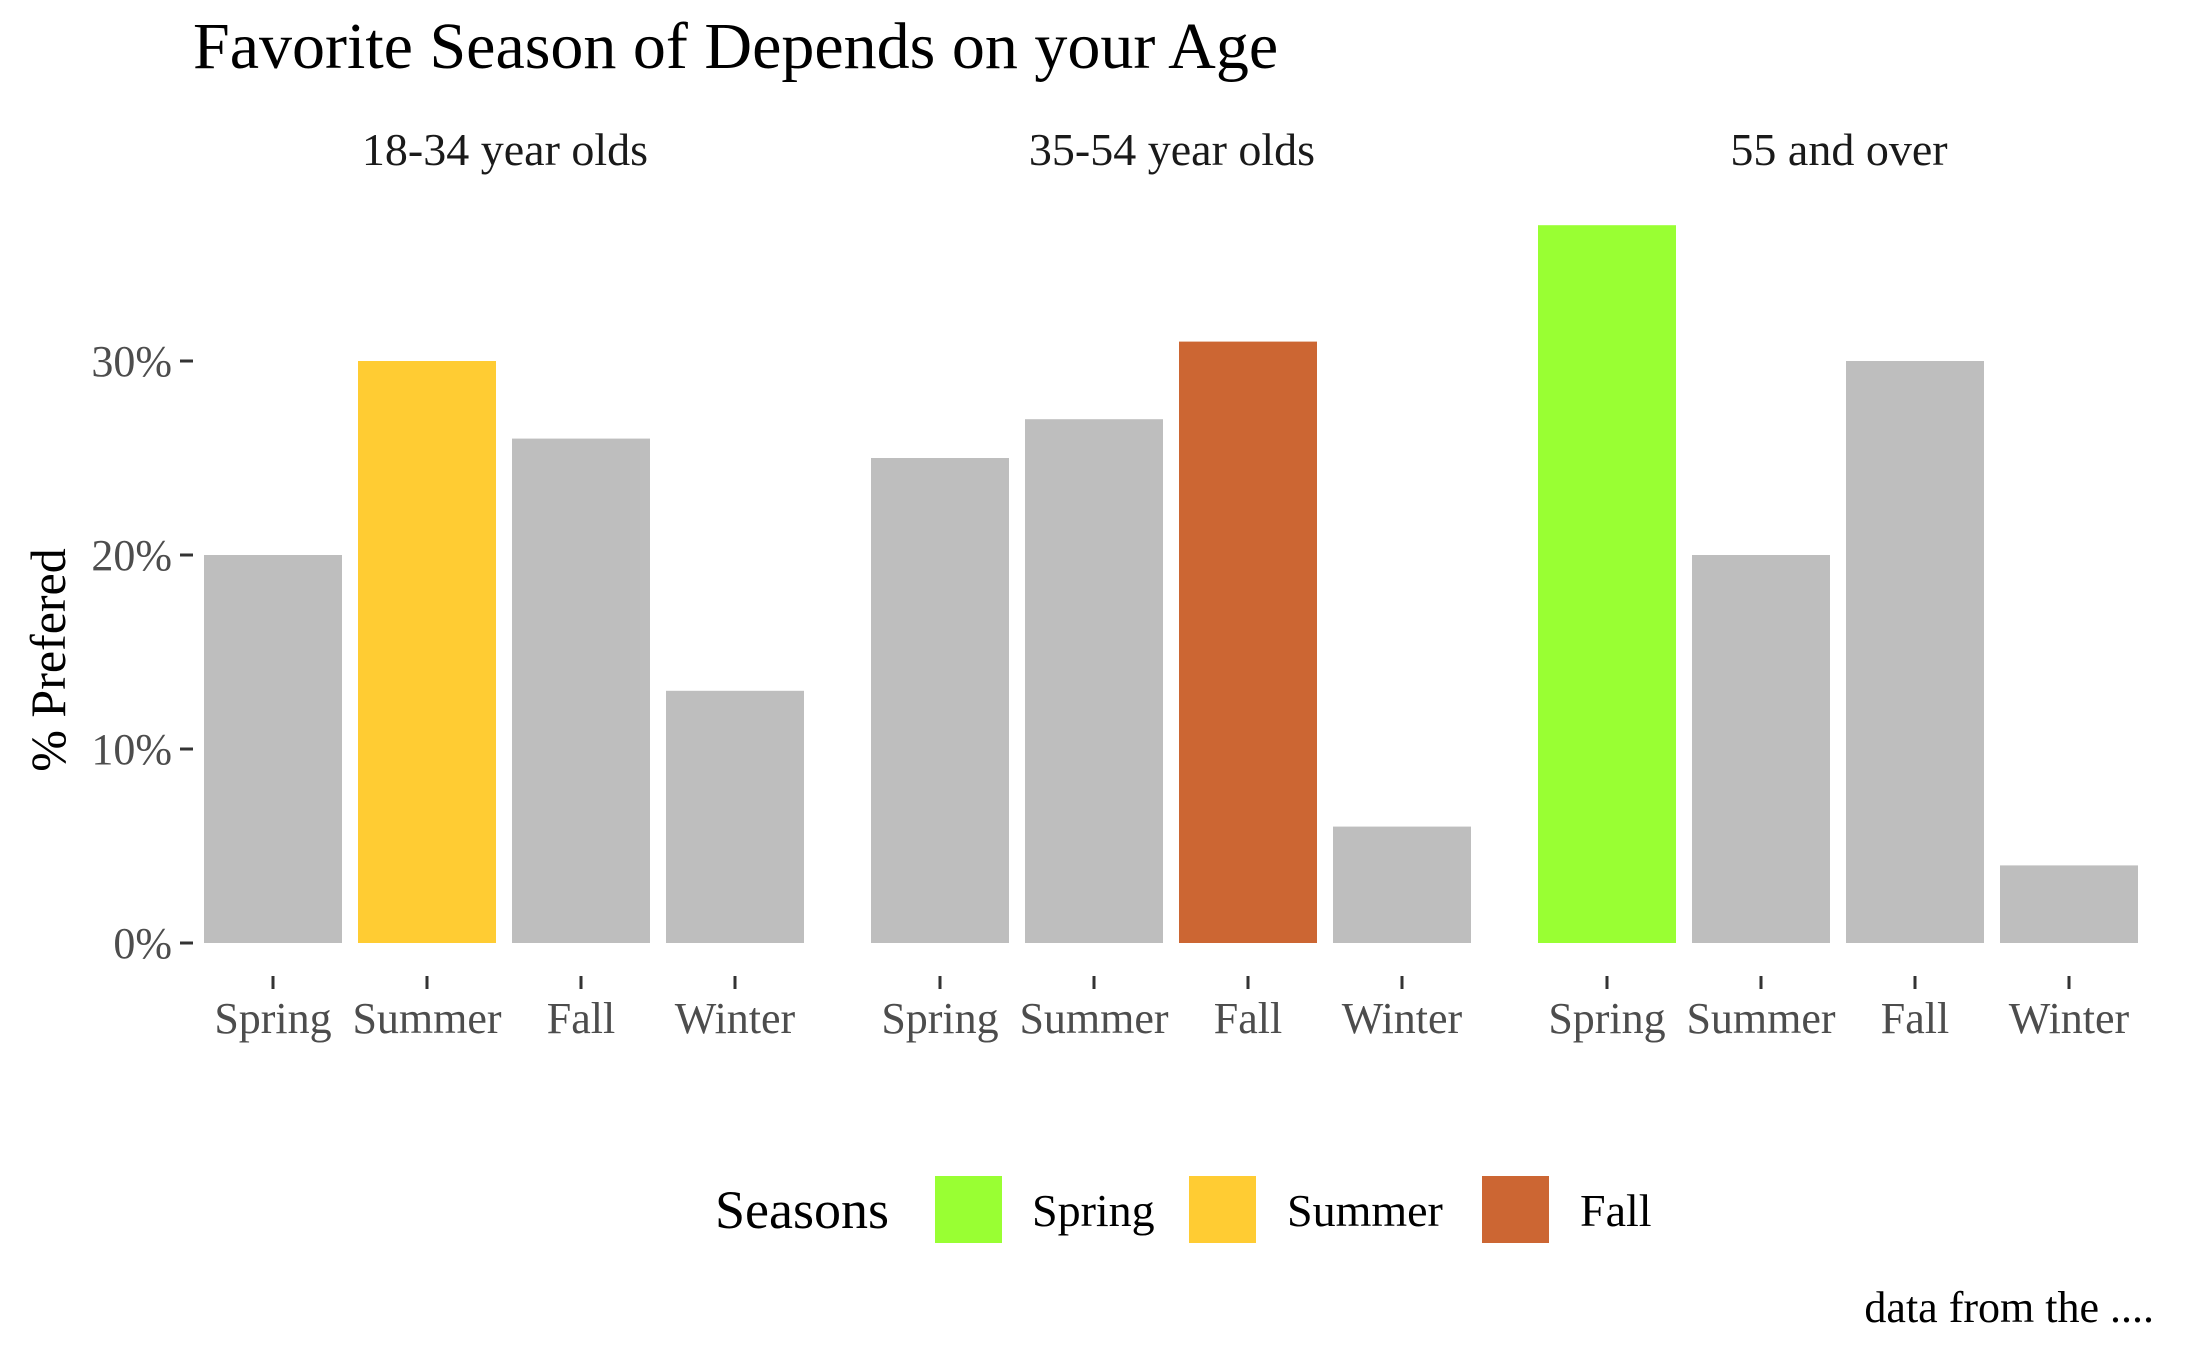  I want to click on legend-key-fall, so click(1515, 1209).